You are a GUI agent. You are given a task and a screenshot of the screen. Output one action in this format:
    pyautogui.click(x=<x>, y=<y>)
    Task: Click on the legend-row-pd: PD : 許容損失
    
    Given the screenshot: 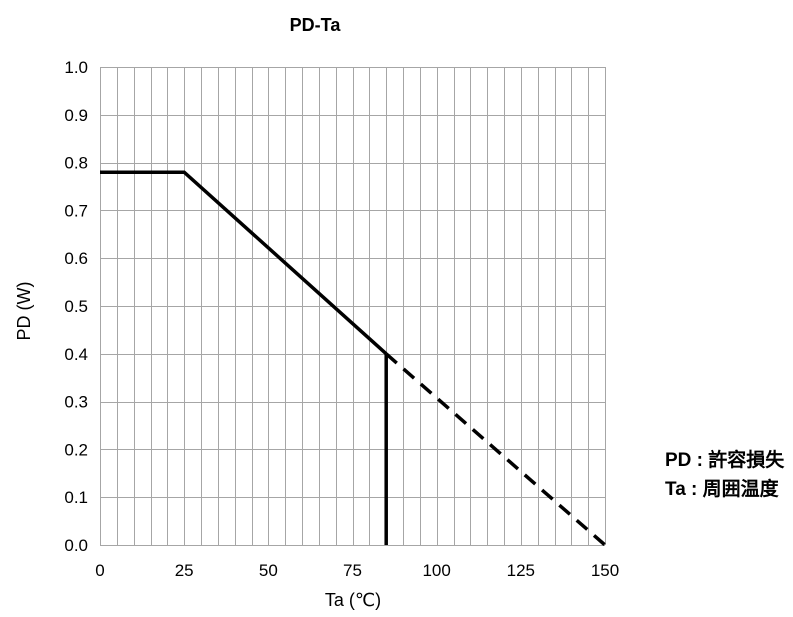 What is the action you would take?
    pyautogui.click(x=724, y=460)
    